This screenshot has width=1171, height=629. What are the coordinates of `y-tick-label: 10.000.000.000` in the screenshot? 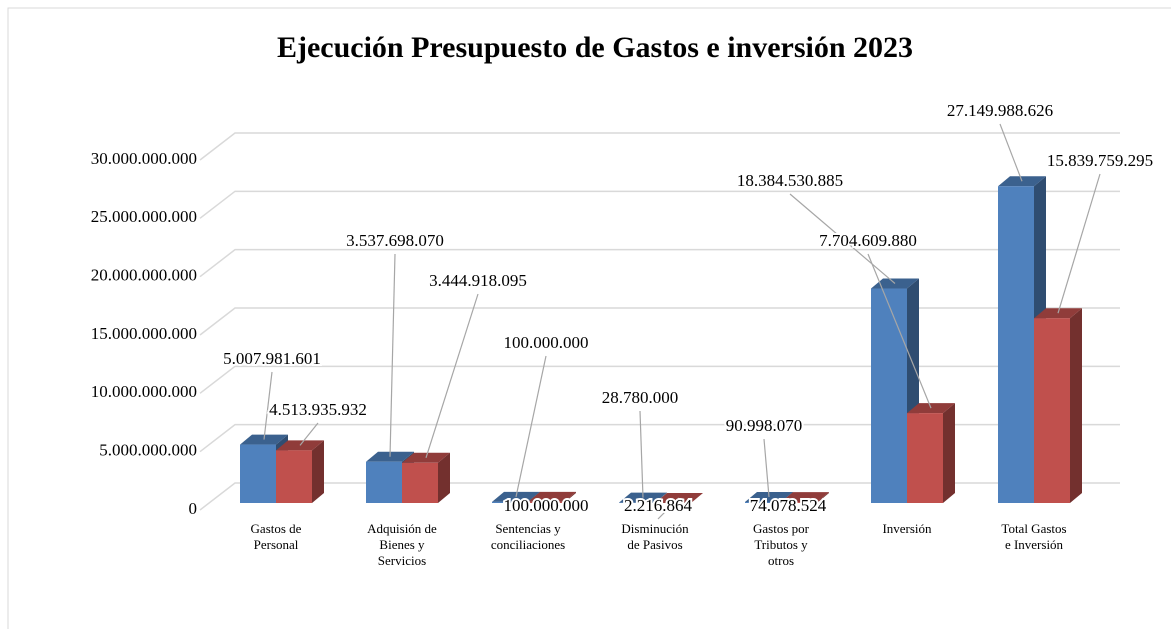 It's located at (144, 391).